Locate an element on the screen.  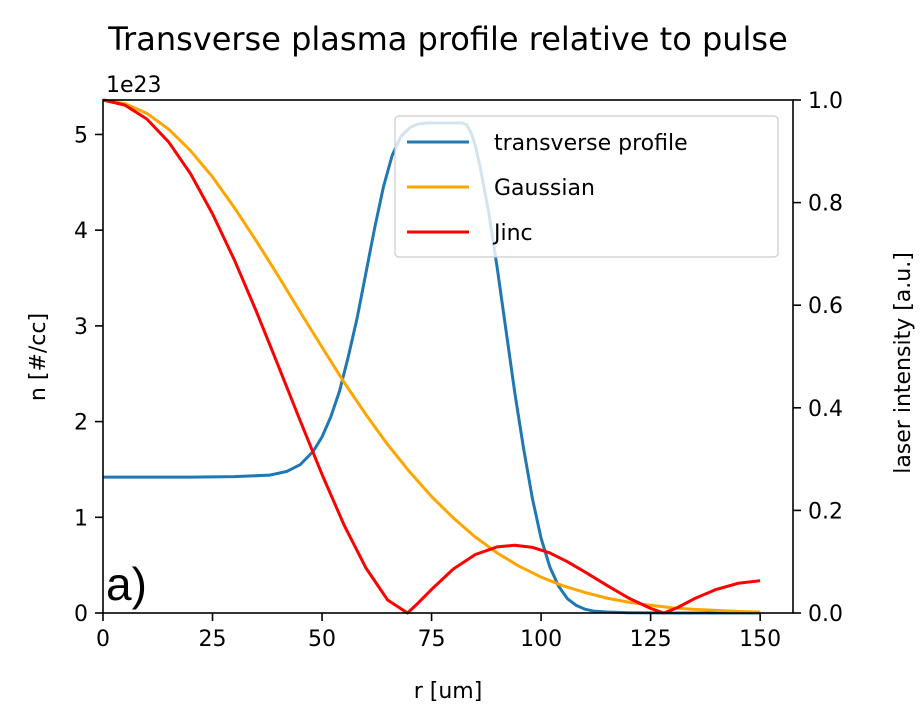
x-tick-label: 0 is located at coordinates (103, 639).